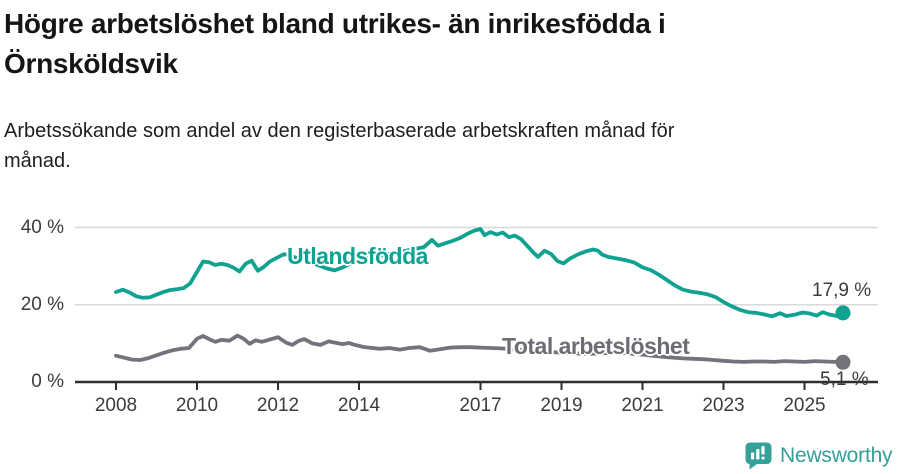 Image resolution: width=900 pixels, height=474 pixels. I want to click on x-tick-label: 2019, so click(561, 405).